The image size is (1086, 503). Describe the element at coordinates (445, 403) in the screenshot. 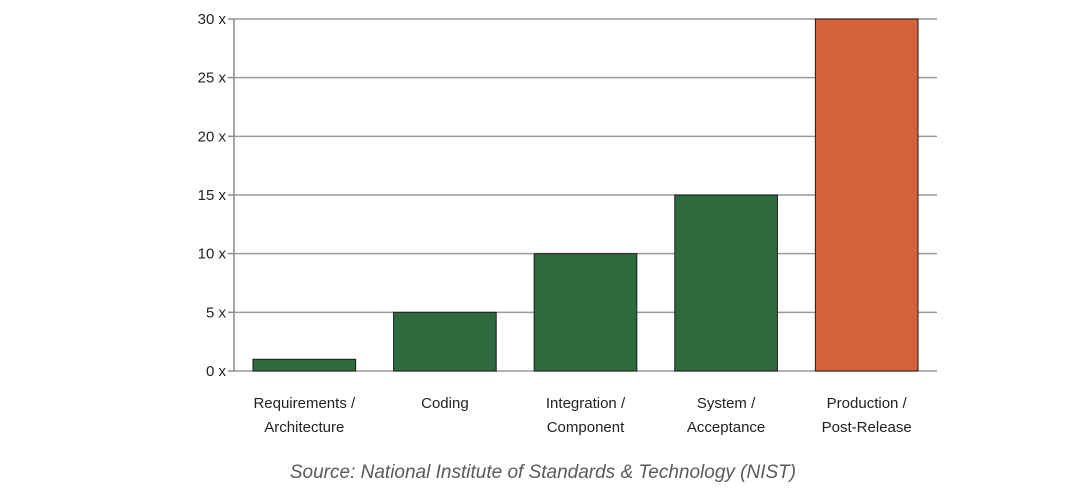

I see `x-tick-label: Coding` at that location.